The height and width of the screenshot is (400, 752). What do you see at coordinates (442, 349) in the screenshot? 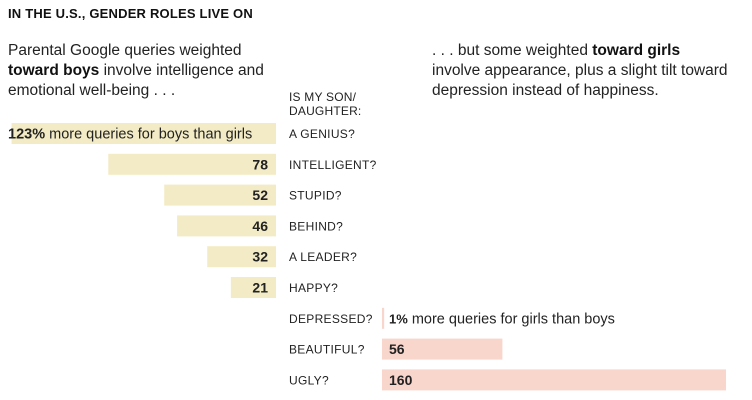
I see `bar-girls-beautiful` at bounding box center [442, 349].